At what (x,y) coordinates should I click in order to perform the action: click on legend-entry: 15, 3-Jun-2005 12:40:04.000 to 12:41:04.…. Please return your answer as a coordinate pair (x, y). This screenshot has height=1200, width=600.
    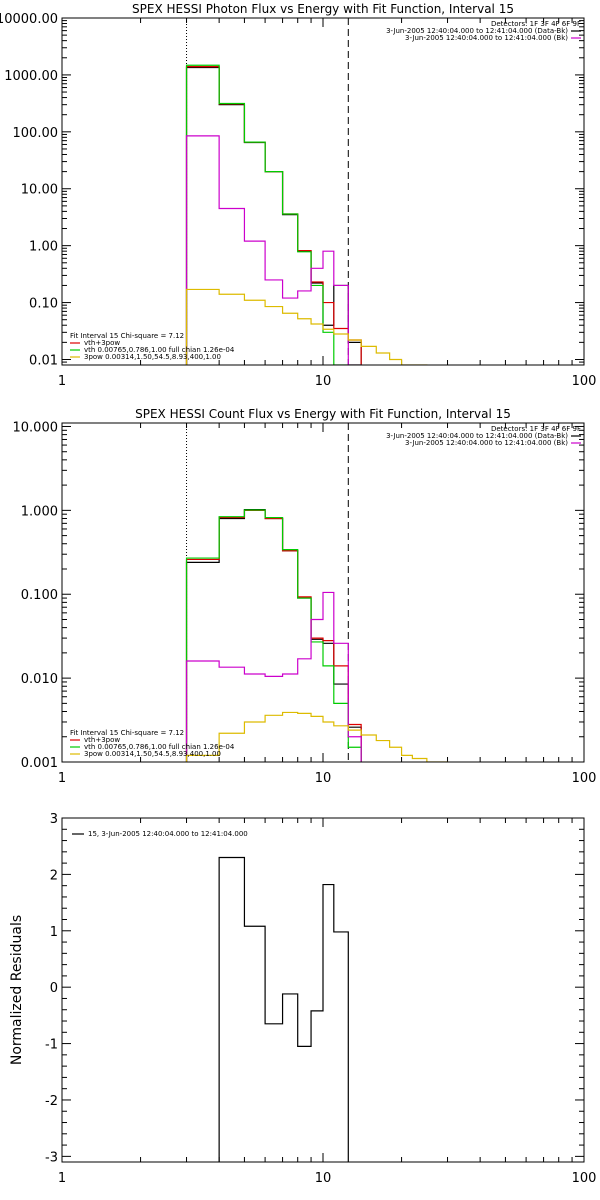
    Looking at the image, I should click on (168, 834).